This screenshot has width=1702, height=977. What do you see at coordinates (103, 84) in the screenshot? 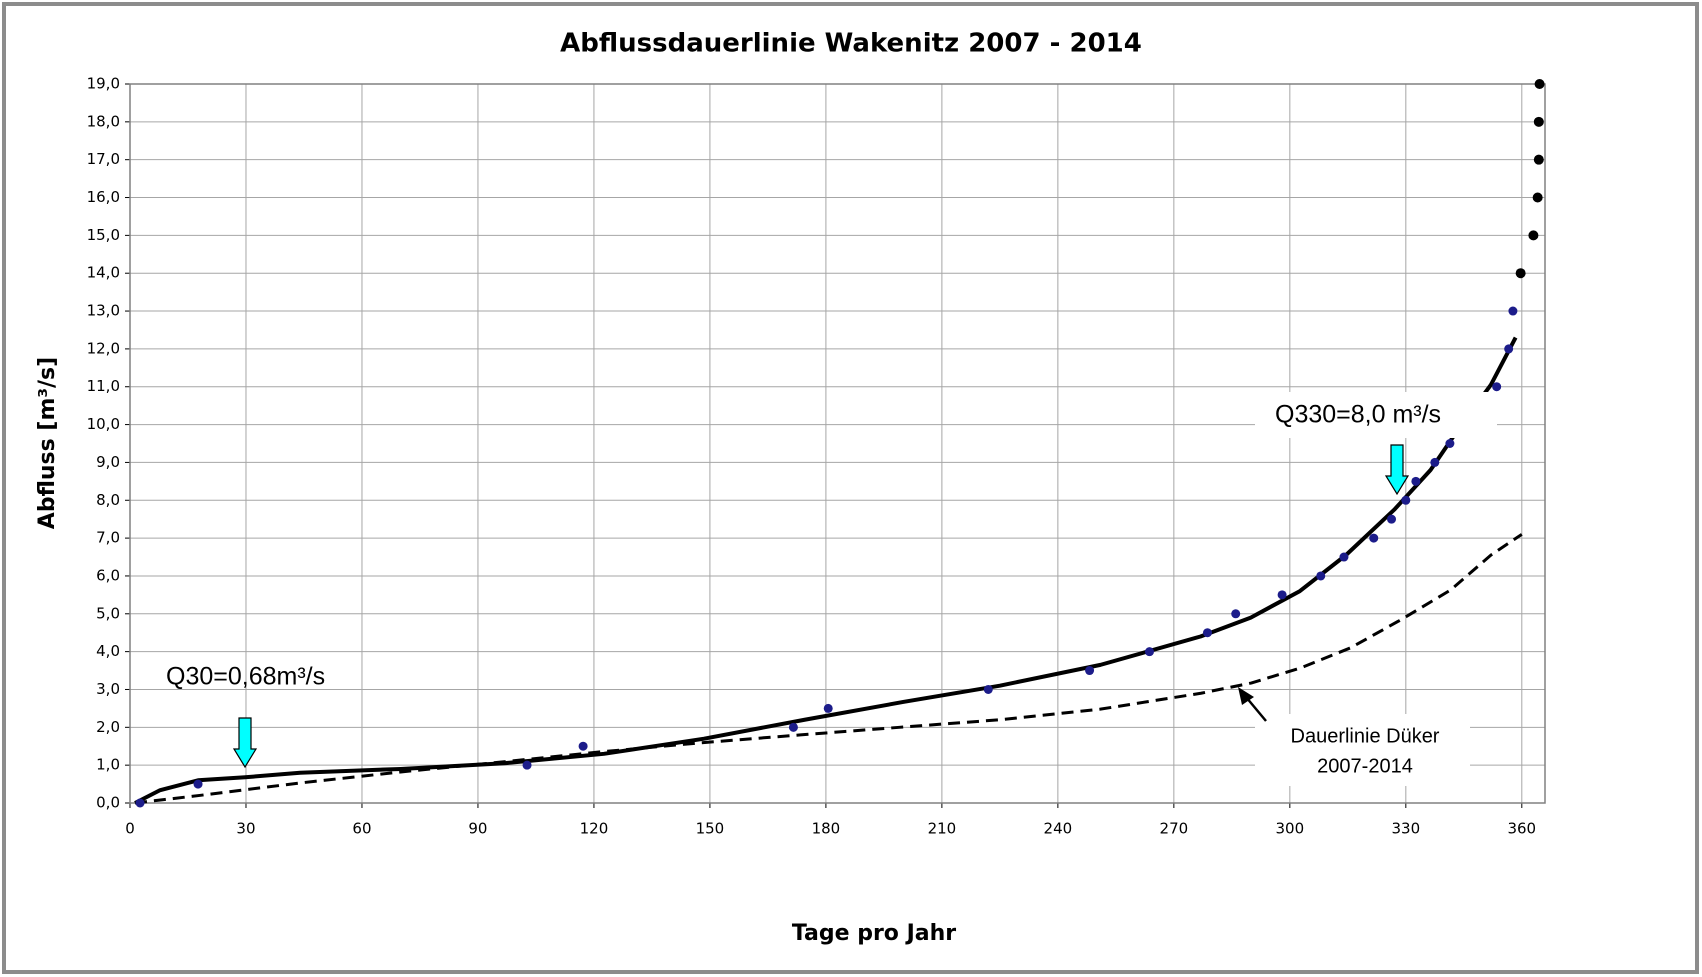
I see `y-tick-label: 19,0` at bounding box center [103, 84].